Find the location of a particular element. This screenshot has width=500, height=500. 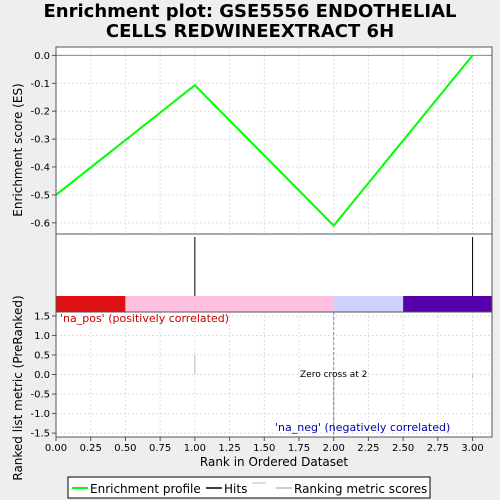

es-y-tick-label: -0.4 is located at coordinates (40, 168).